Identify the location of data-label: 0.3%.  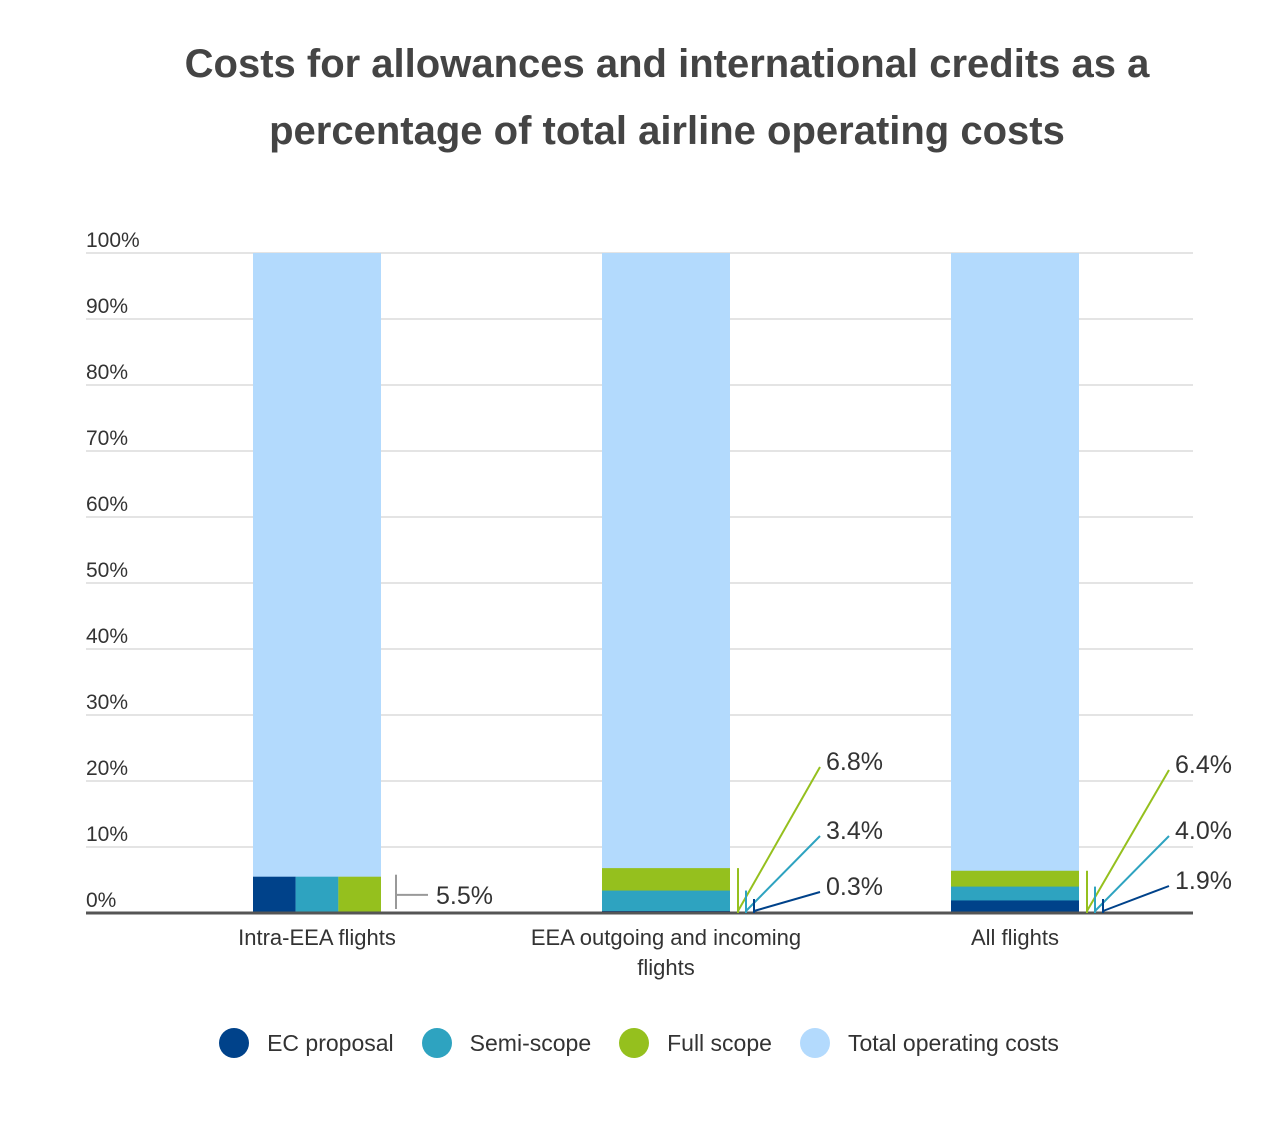
(854, 887).